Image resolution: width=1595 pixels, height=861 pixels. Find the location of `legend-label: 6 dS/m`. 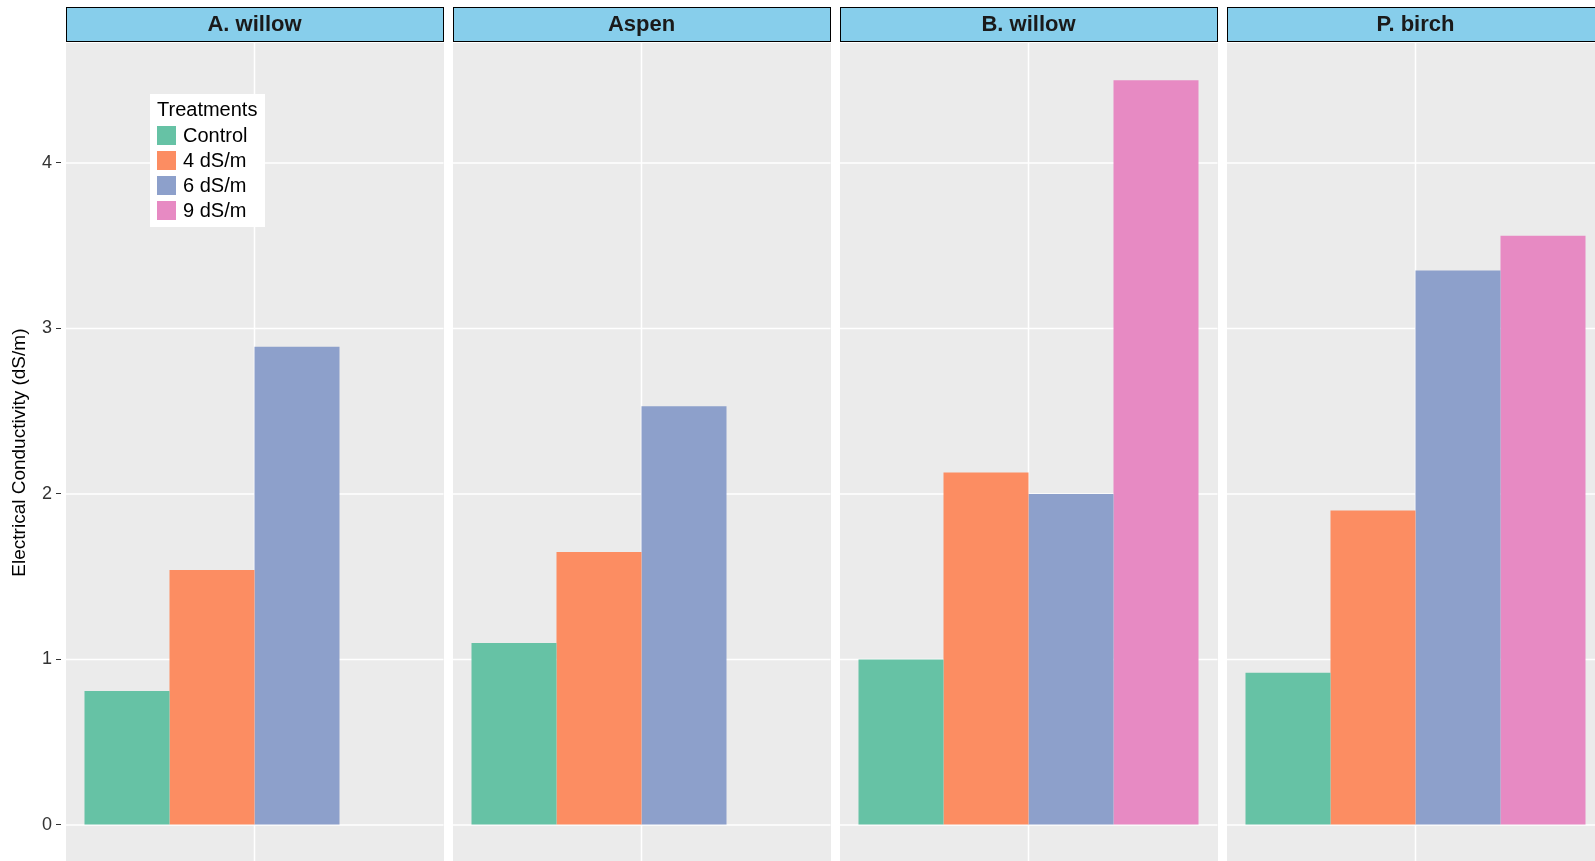

legend-label: 6 dS/m is located at coordinates (215, 185).